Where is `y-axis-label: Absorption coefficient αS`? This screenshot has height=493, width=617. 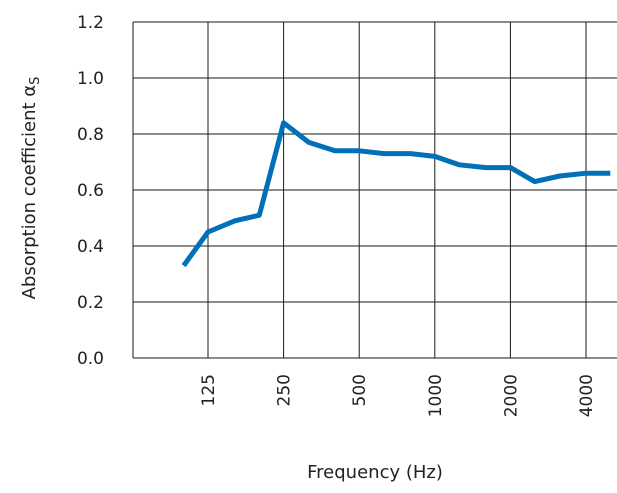
y-axis-label: Absorption coefficient αS is located at coordinates (31, 188).